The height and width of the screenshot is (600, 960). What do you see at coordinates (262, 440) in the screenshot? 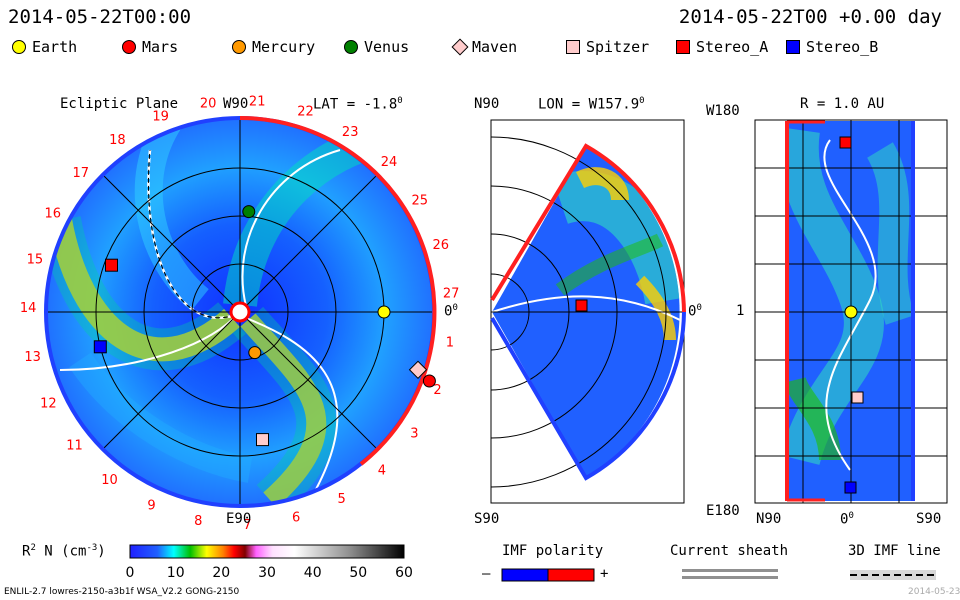
I see `spitzer-marker` at bounding box center [262, 440].